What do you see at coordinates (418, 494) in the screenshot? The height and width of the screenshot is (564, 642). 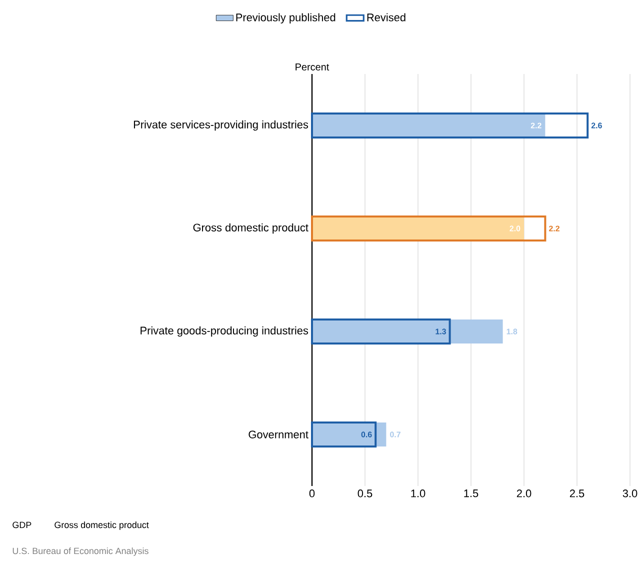 I see `x-tick-label: 1.0` at bounding box center [418, 494].